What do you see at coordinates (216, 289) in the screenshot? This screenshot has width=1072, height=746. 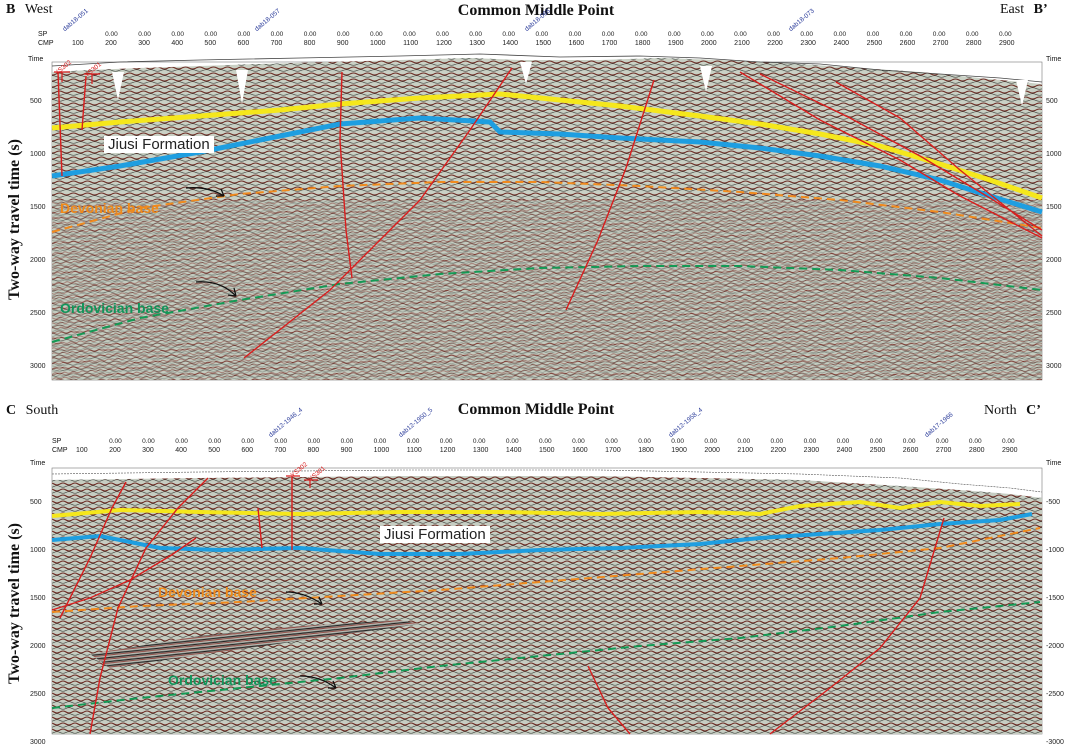 I see `ordovician-arrow` at bounding box center [216, 289].